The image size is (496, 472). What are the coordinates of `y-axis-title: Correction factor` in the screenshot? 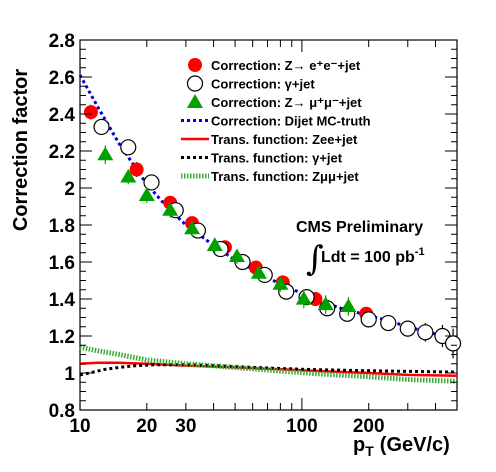 It's located at (21, 150).